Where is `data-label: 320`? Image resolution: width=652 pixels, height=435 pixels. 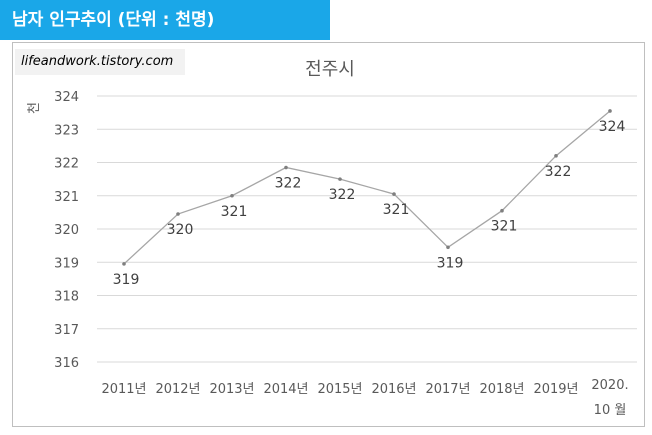
data-label: 320 is located at coordinates (180, 230).